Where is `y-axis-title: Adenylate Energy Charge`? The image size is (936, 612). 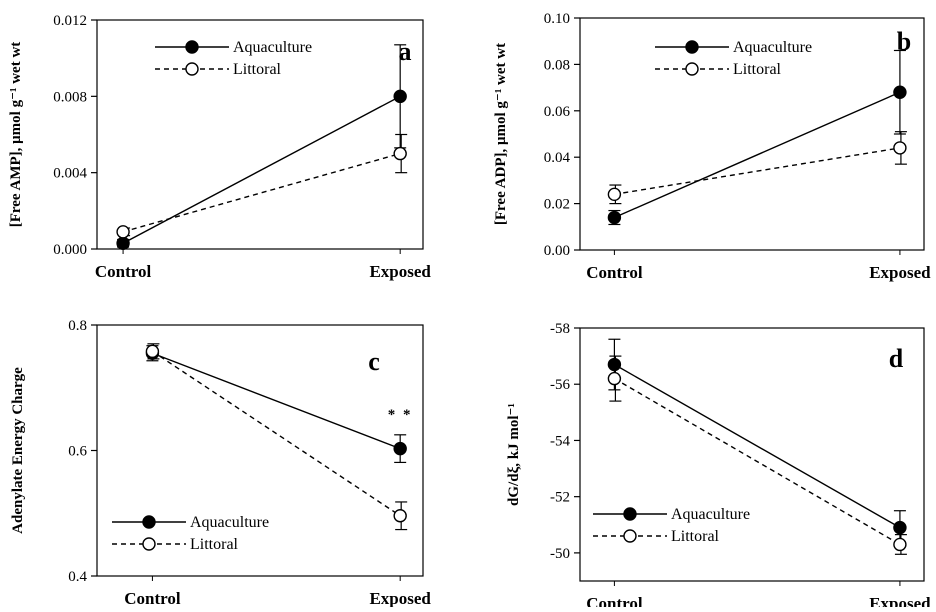 y-axis-title: Adenylate Energy Charge is located at coordinates (18, 450).